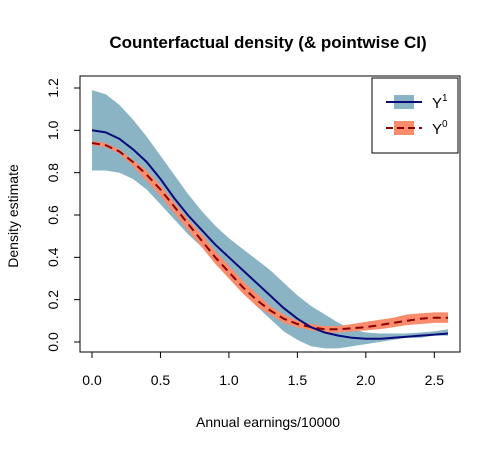  Describe the element at coordinates (53, 173) in the screenshot. I see `y-tick-label: 0.8` at that location.